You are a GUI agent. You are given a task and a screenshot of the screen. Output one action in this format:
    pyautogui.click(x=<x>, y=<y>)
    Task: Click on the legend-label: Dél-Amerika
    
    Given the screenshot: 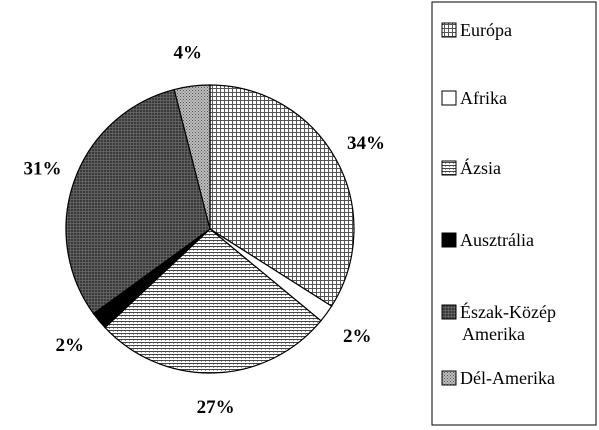 What is the action you would take?
    pyautogui.click(x=507, y=378)
    